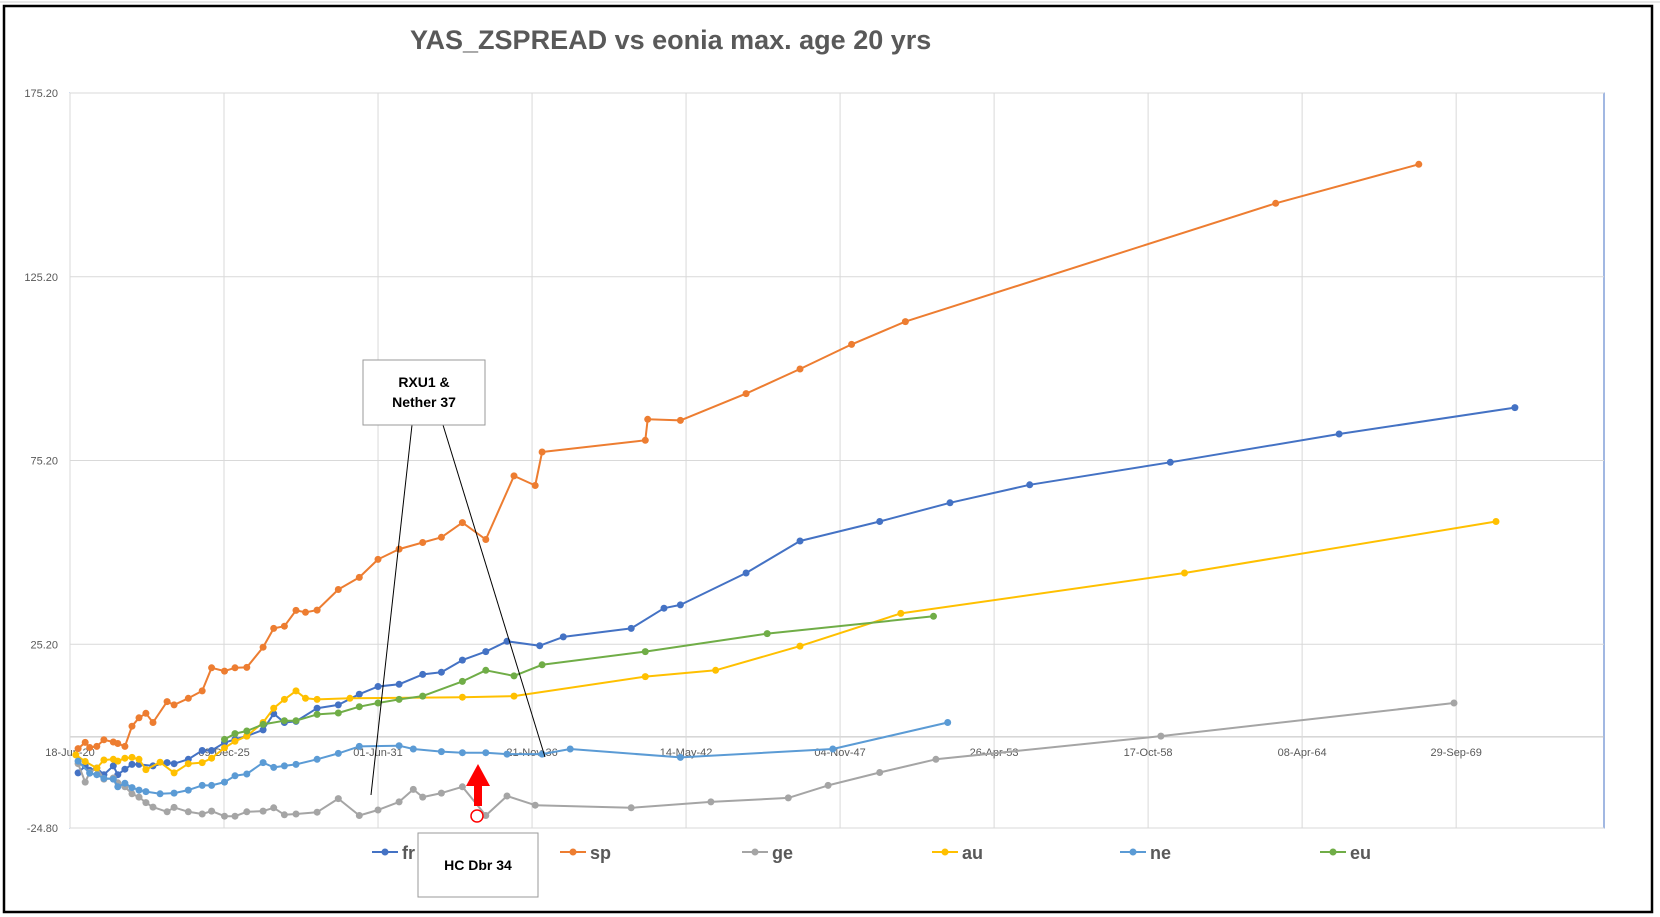 This screenshot has height=917, width=1660. I want to click on callout-bottom-box, so click(478, 865).